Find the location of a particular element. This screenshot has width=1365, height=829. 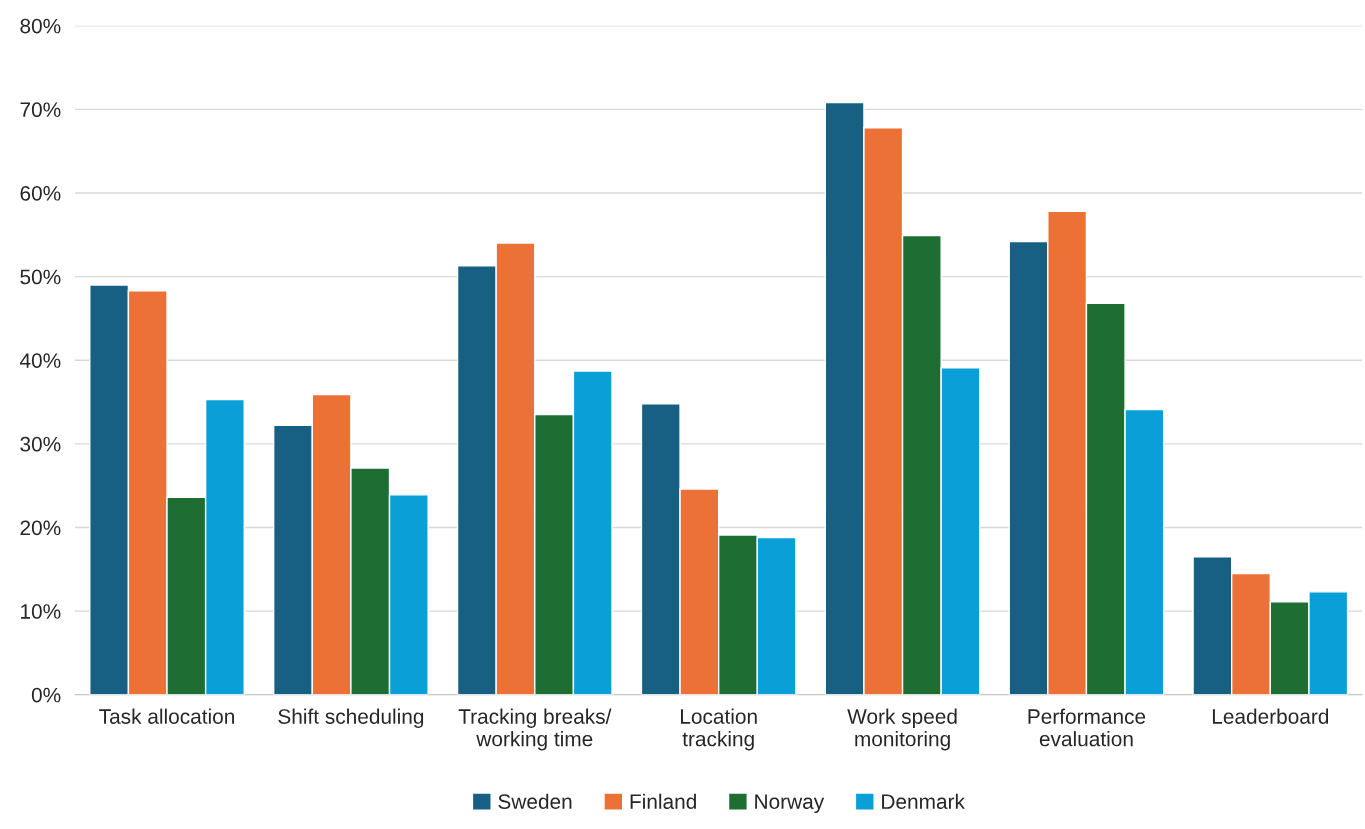

y-tick-label: 70% is located at coordinates (40, 110).